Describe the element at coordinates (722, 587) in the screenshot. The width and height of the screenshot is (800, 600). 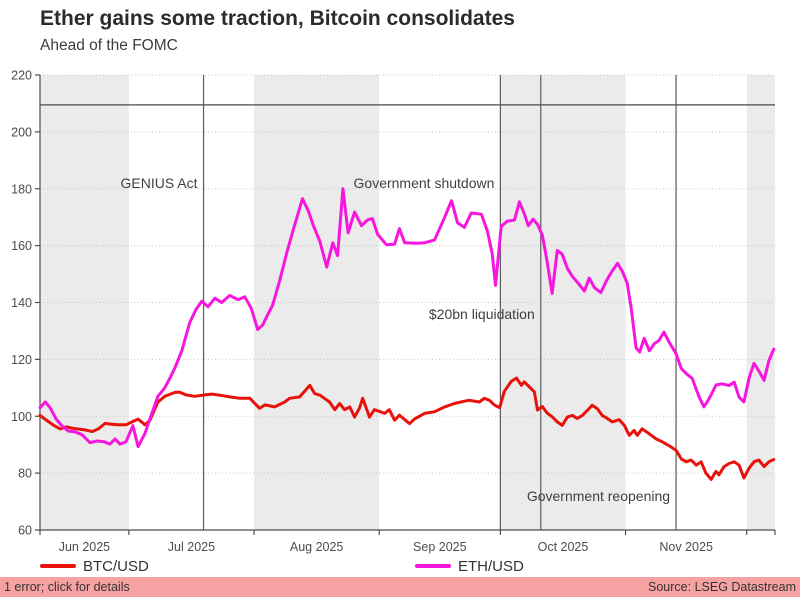
I see `source-label: Source: LSEG Datastream` at that location.